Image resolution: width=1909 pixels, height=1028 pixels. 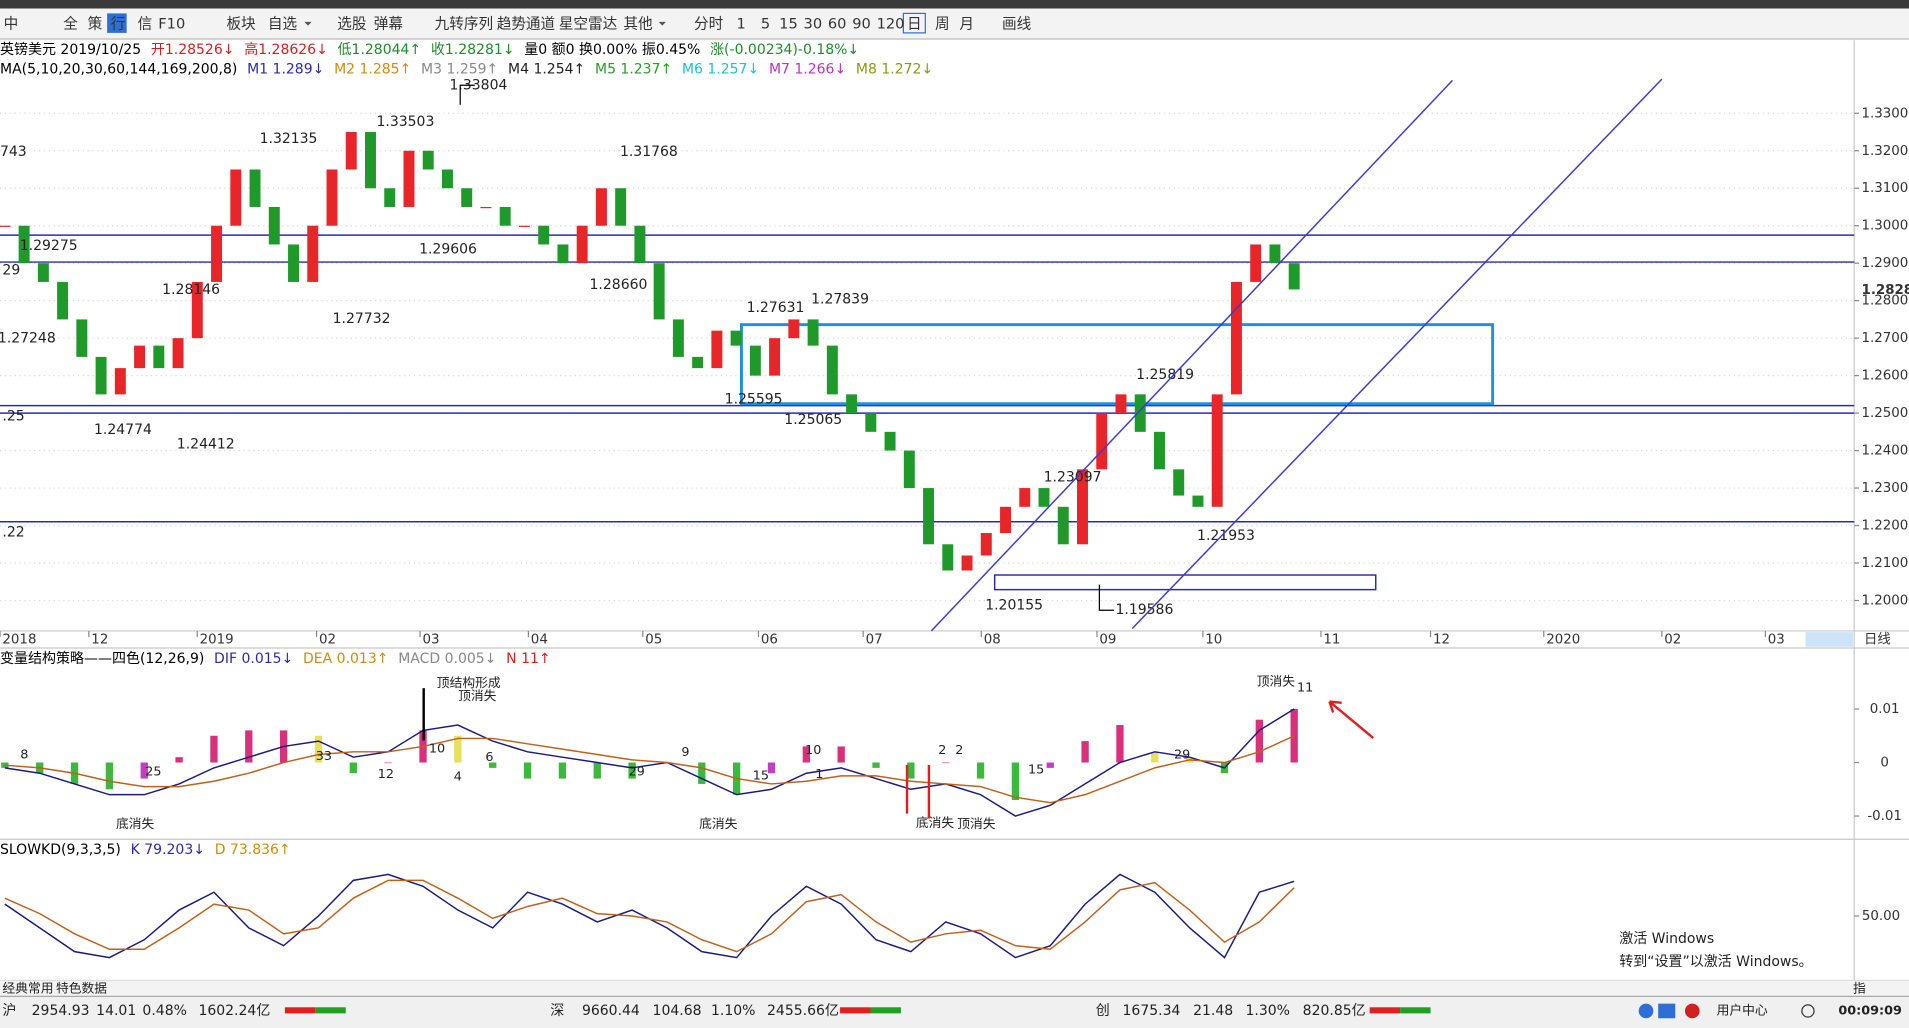 What do you see at coordinates (95, 23) in the screenshot?
I see `toolbar-item: 策` at bounding box center [95, 23].